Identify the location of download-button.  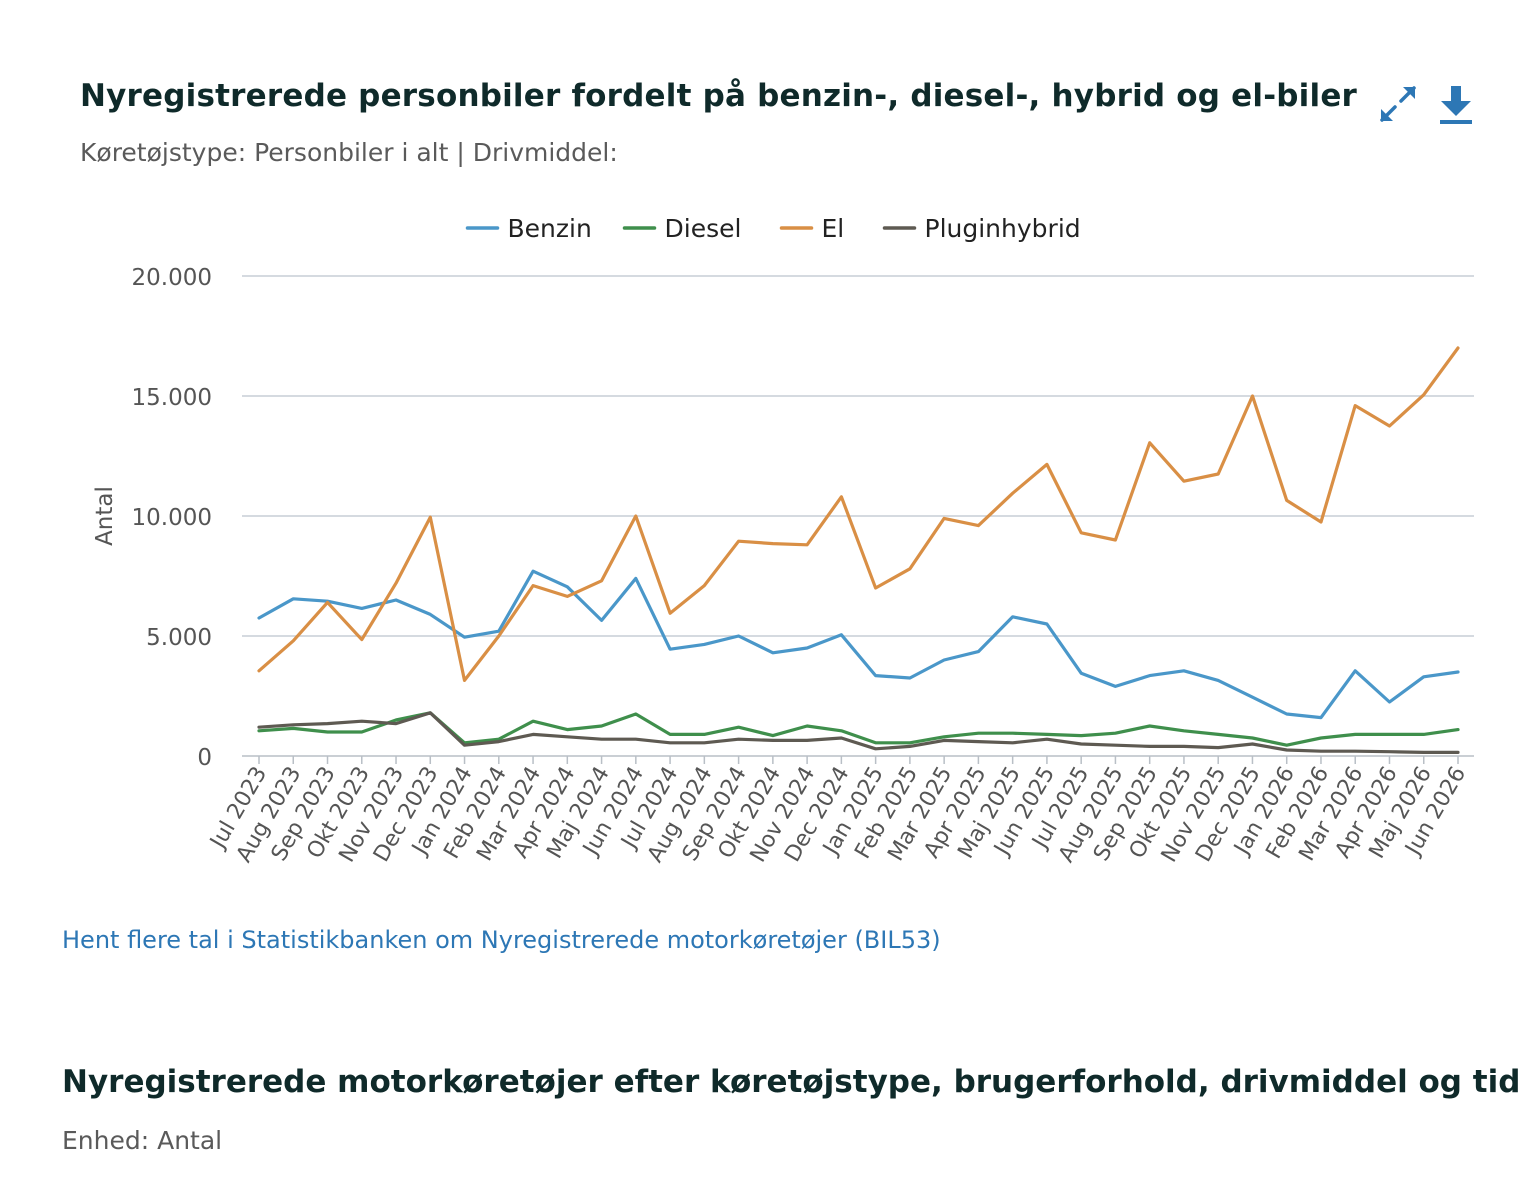
(1456, 104).